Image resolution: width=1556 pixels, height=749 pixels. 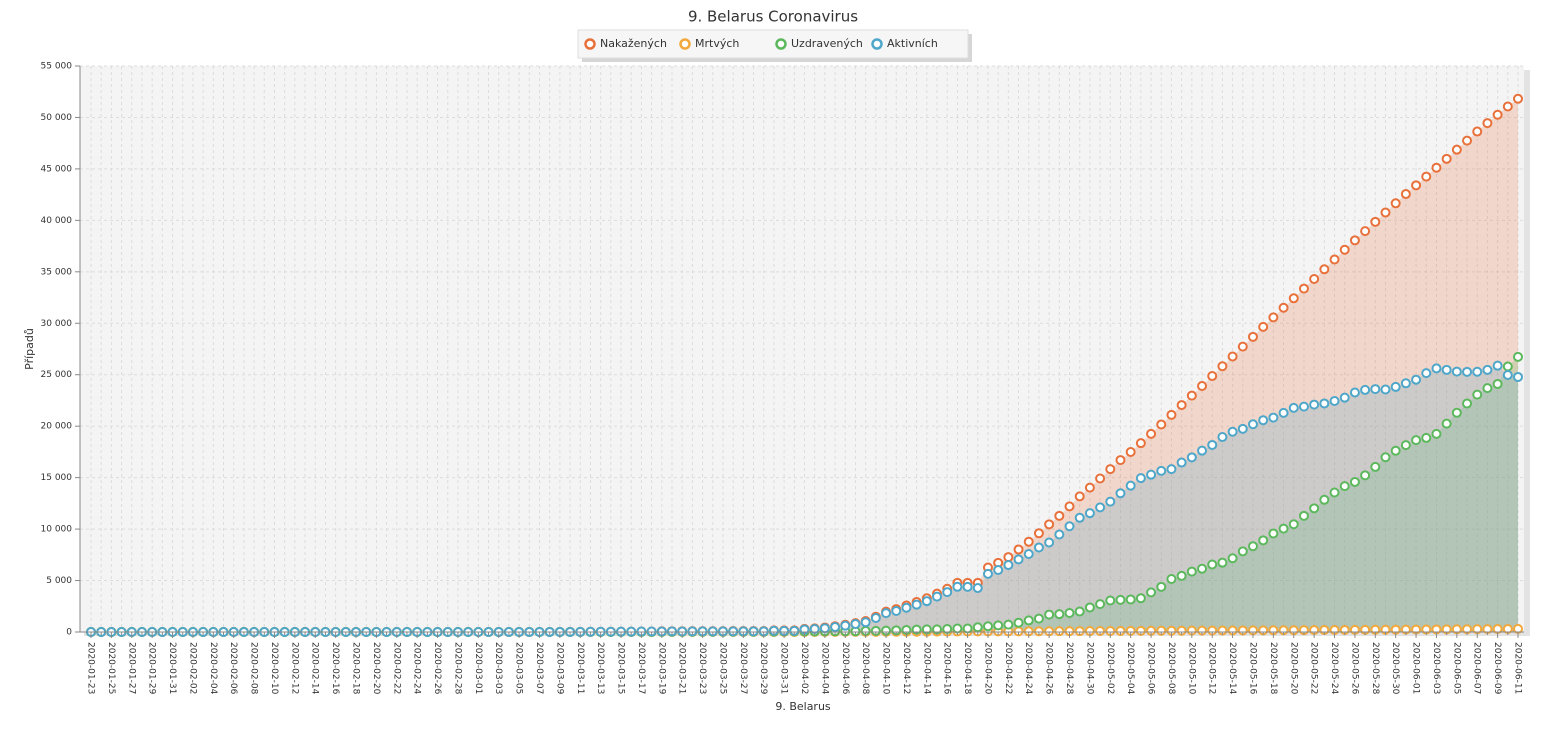 What do you see at coordinates (967, 668) in the screenshot?
I see `x-tick-label: 2020-04-18` at bounding box center [967, 668].